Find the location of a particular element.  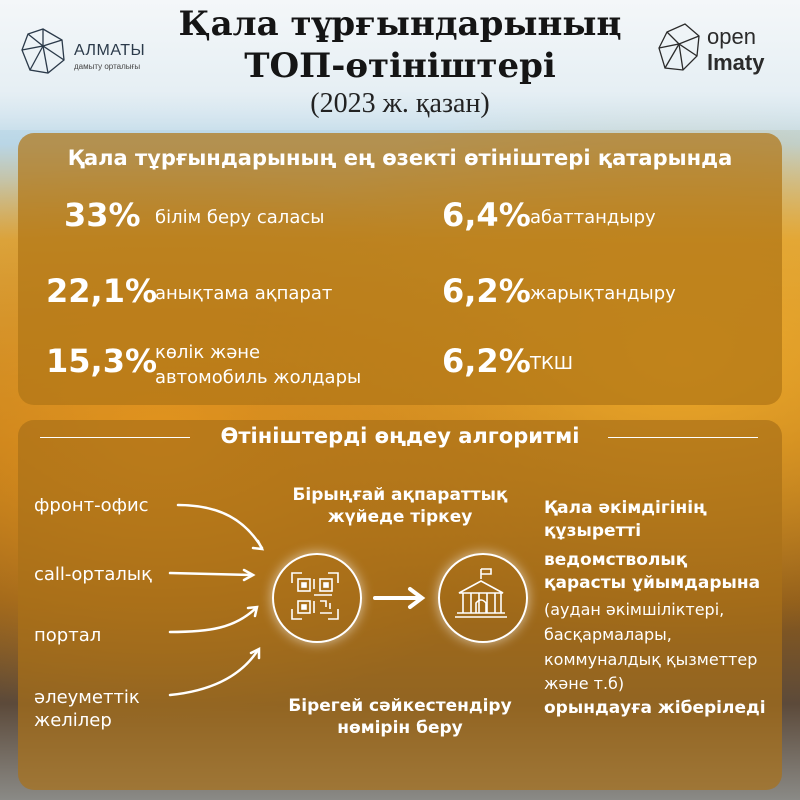

open-almaty-logo: open lmaty is located at coordinates (725, 51).